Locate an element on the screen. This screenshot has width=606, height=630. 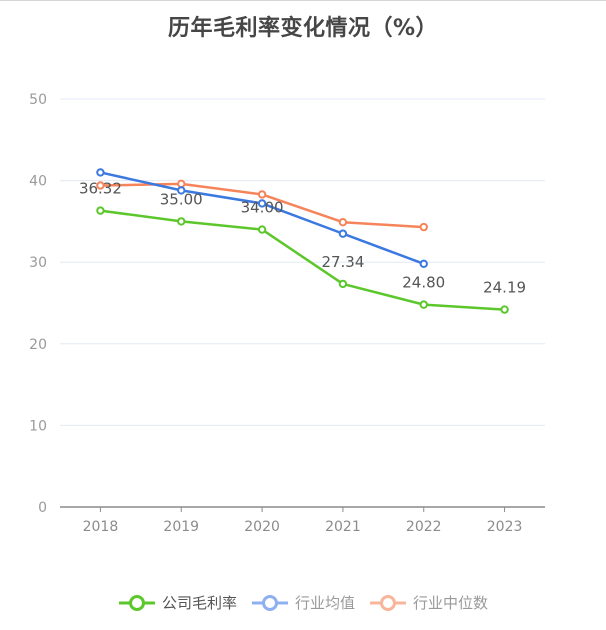
x-tick-label: 2020 is located at coordinates (262, 527).